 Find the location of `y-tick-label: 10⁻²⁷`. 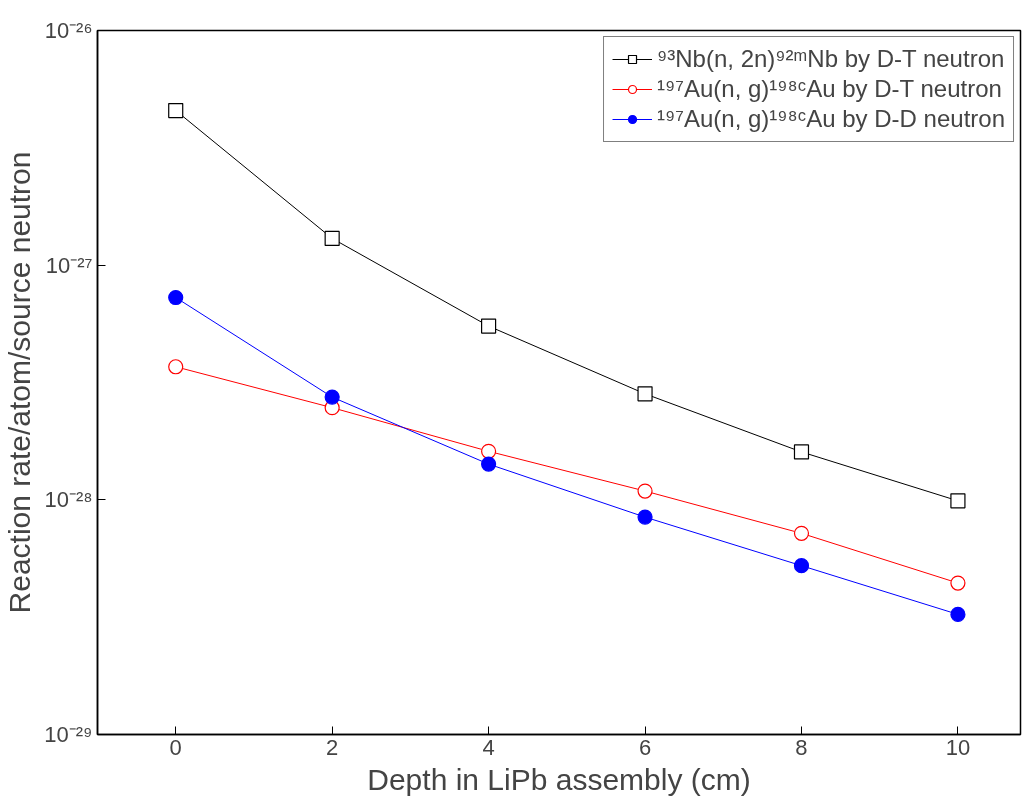

y-tick-label: 10⁻²⁷ is located at coordinates (69, 265).